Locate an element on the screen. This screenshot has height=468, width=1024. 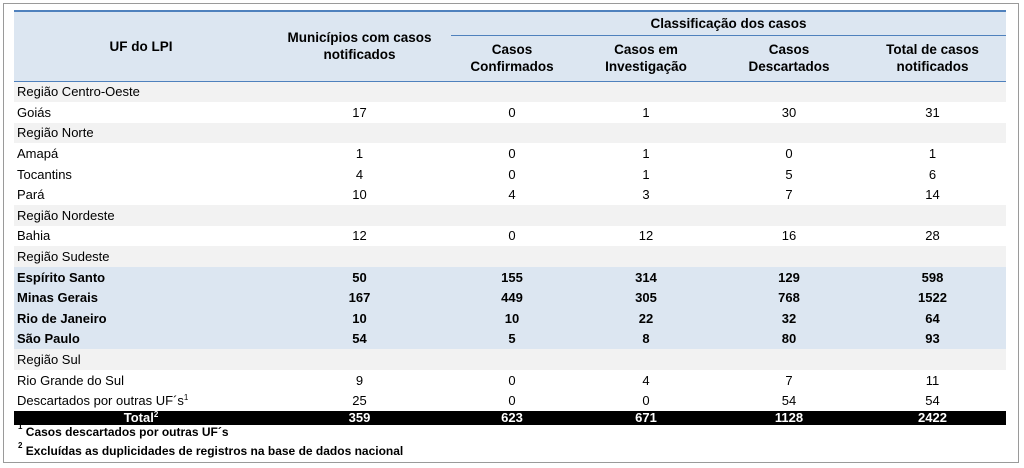
municipios-cell: 54 is located at coordinates (359, 339).